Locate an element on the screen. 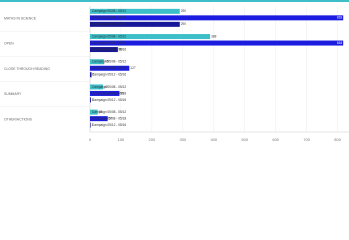 The width and height of the screenshot is (349, 240). header-strip is located at coordinates (174, 1).